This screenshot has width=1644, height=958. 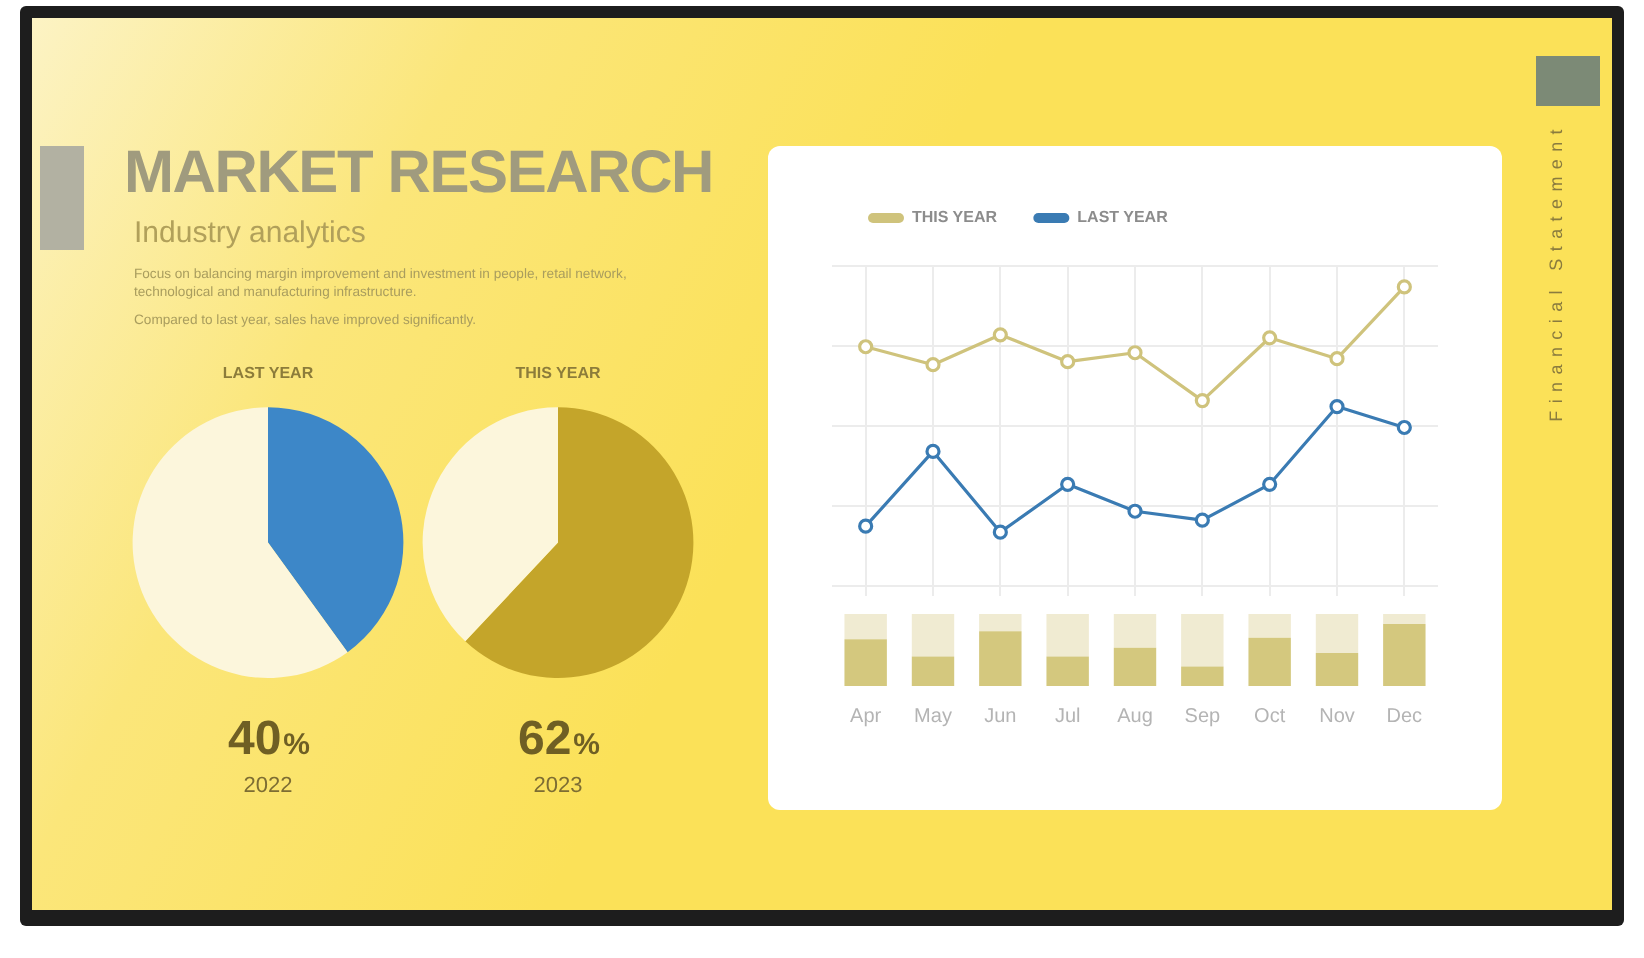 What do you see at coordinates (268, 786) in the screenshot?
I see `text: 2022` at bounding box center [268, 786].